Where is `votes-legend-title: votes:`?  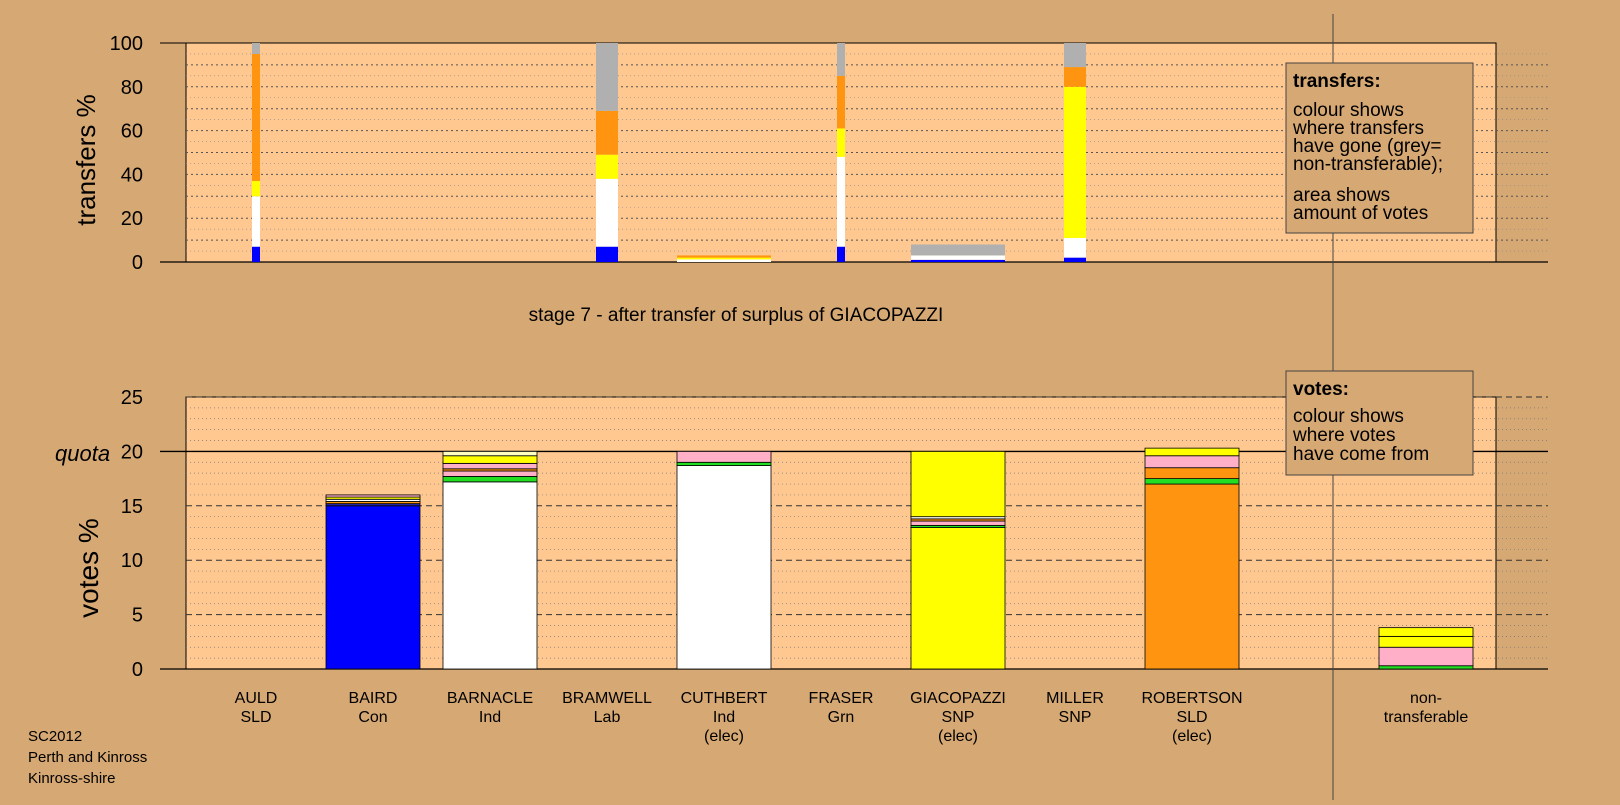
votes-legend-title: votes: is located at coordinates (1321, 389).